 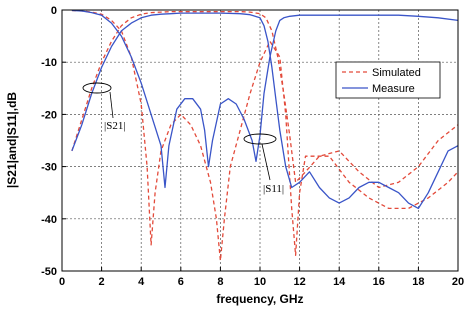 What do you see at coordinates (49, 168) in the screenshot?
I see `y-tick-label: -30` at bounding box center [49, 168].